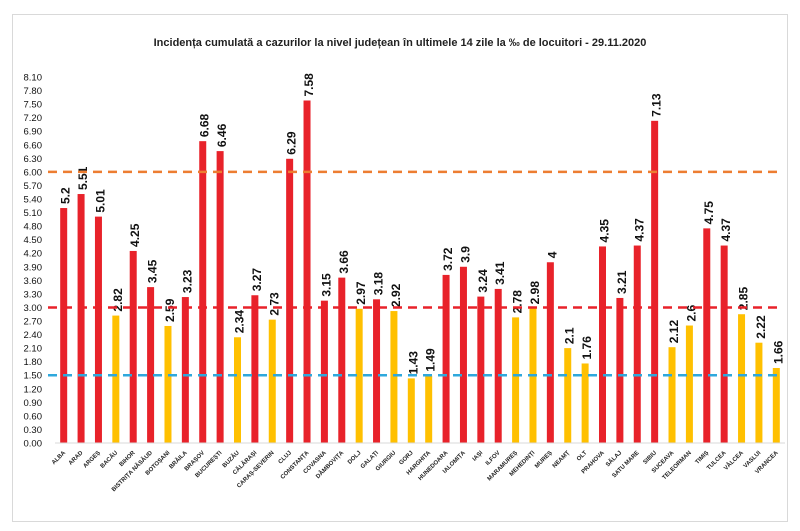  What do you see at coordinates (240, 322) in the screenshot?
I see `data-label: 2.34` at bounding box center [240, 322].